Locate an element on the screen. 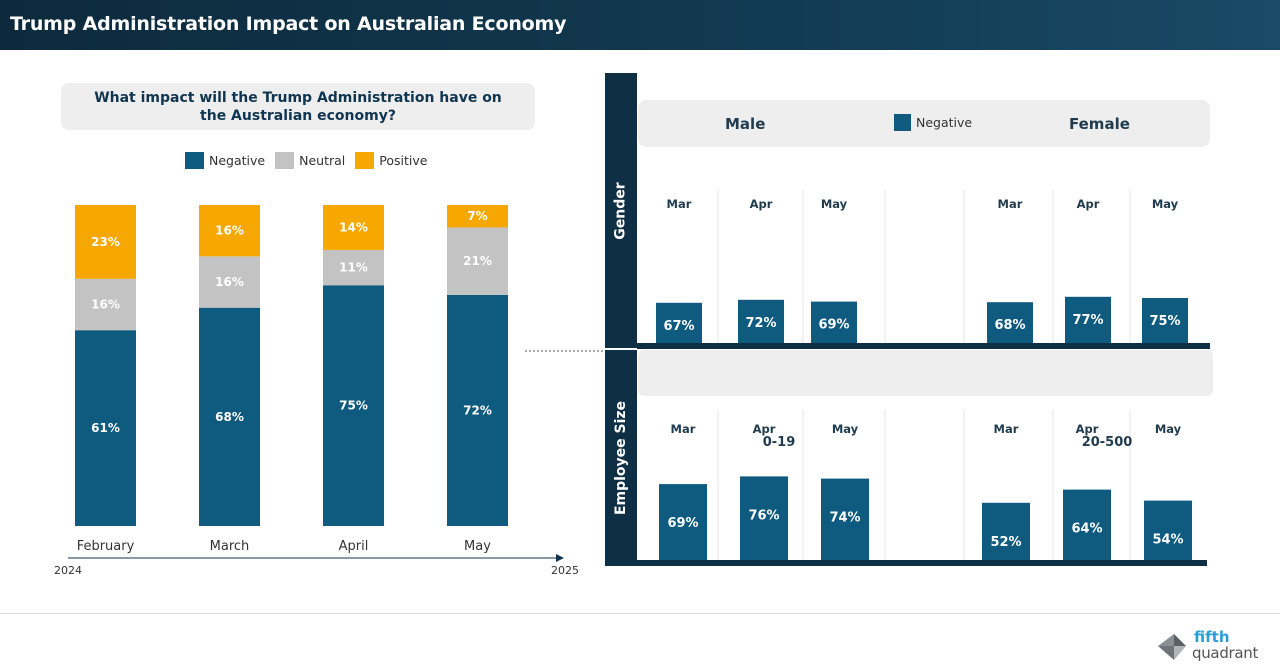 Image resolution: width=1280 pixels, height=667 pixels. legend-item-negative: Negative is located at coordinates (225, 160).